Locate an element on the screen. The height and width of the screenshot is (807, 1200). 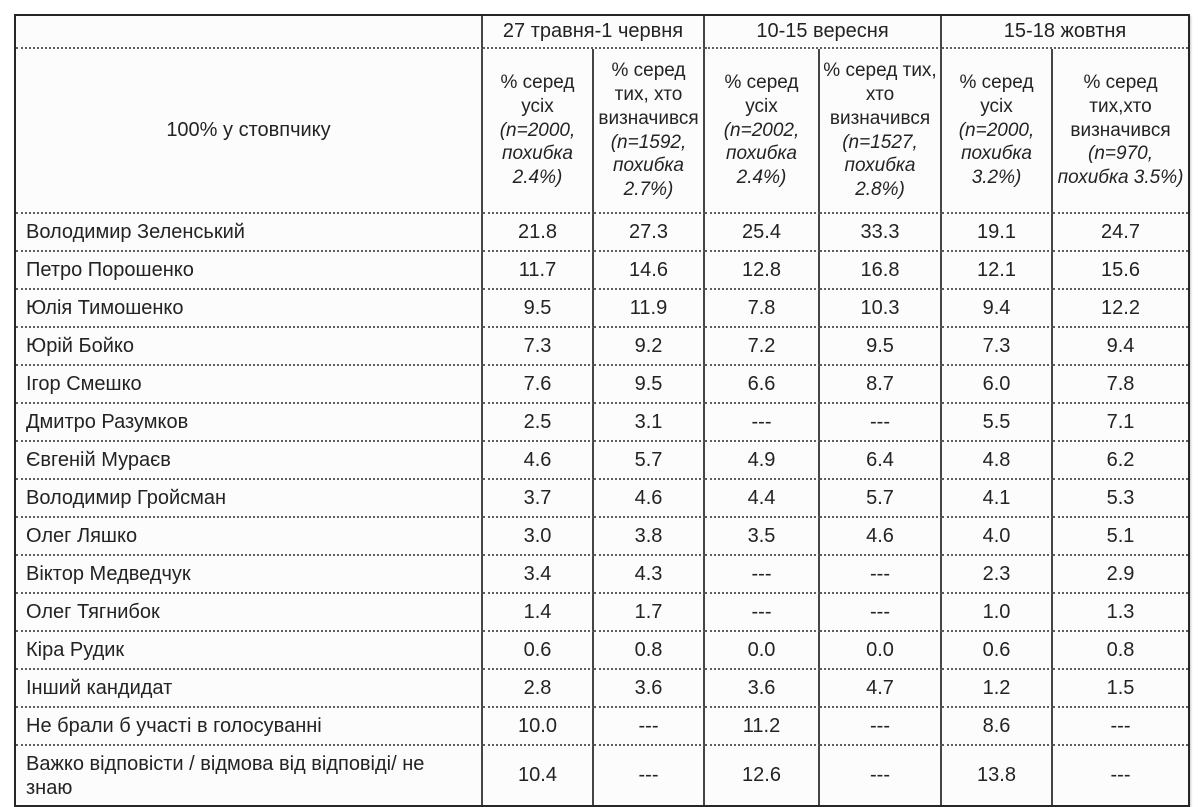
subcolumn-label: % серед тих, хто визначився is located at coordinates (648, 94).